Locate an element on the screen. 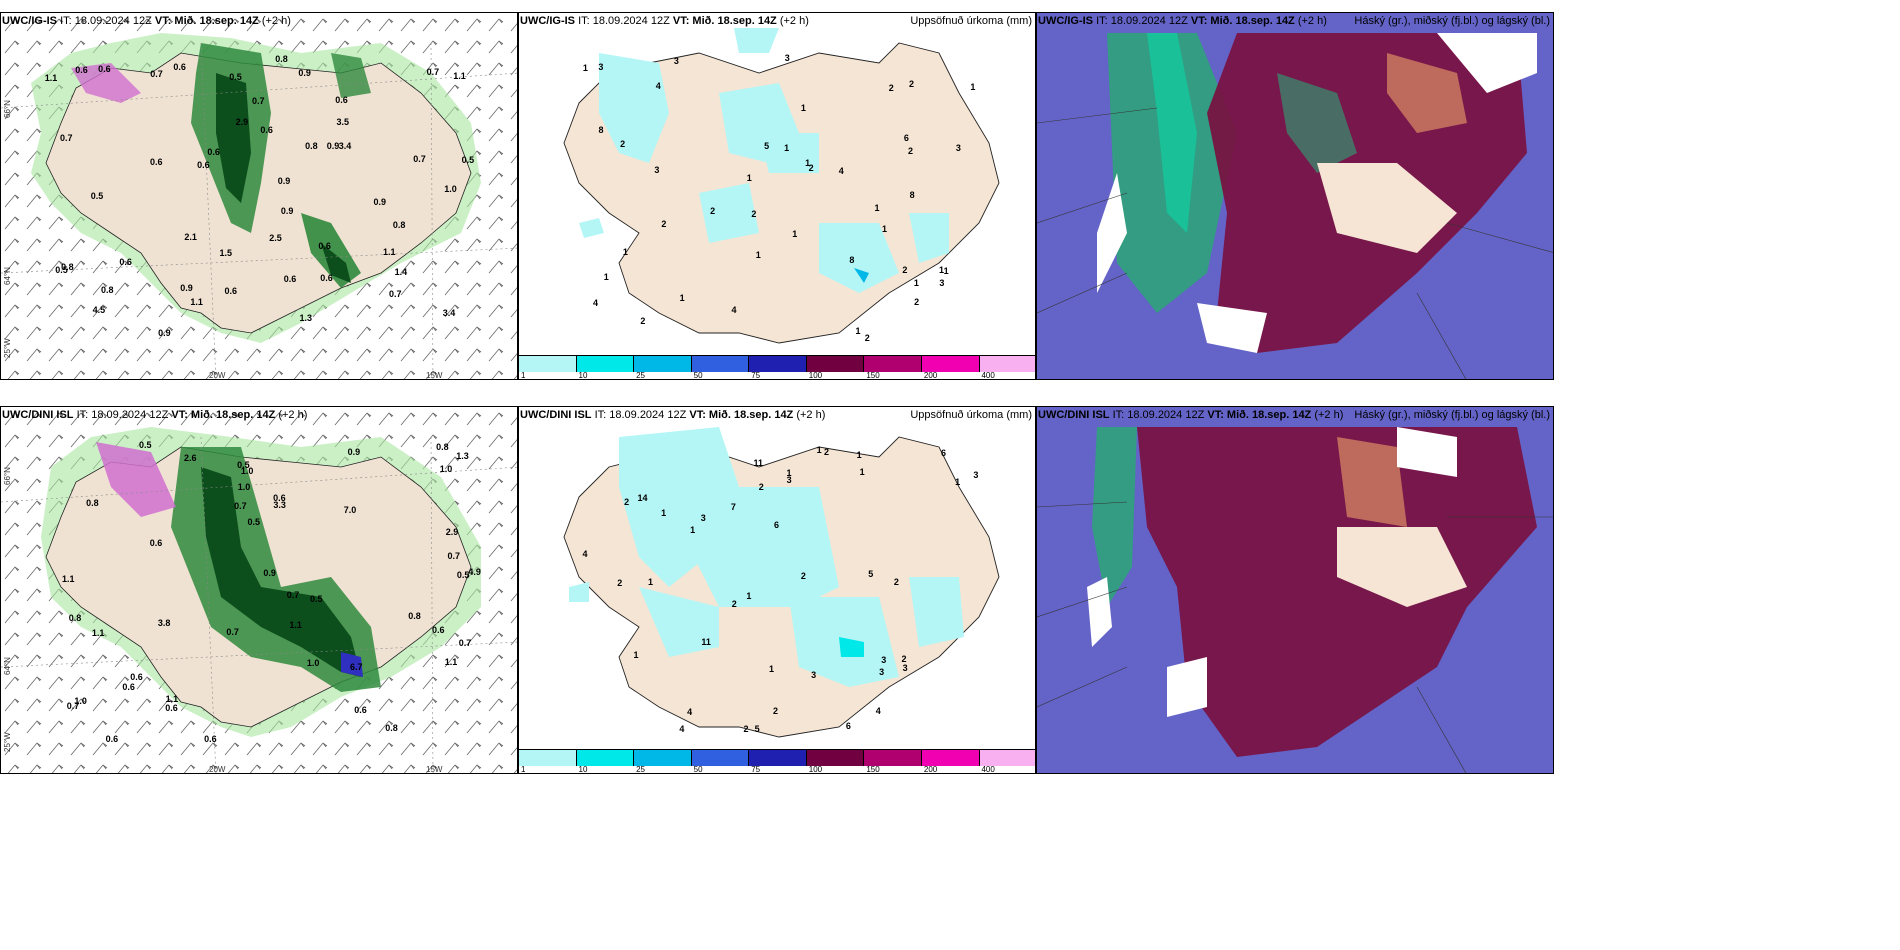  value-label: 1.5 is located at coordinates (226, 253).